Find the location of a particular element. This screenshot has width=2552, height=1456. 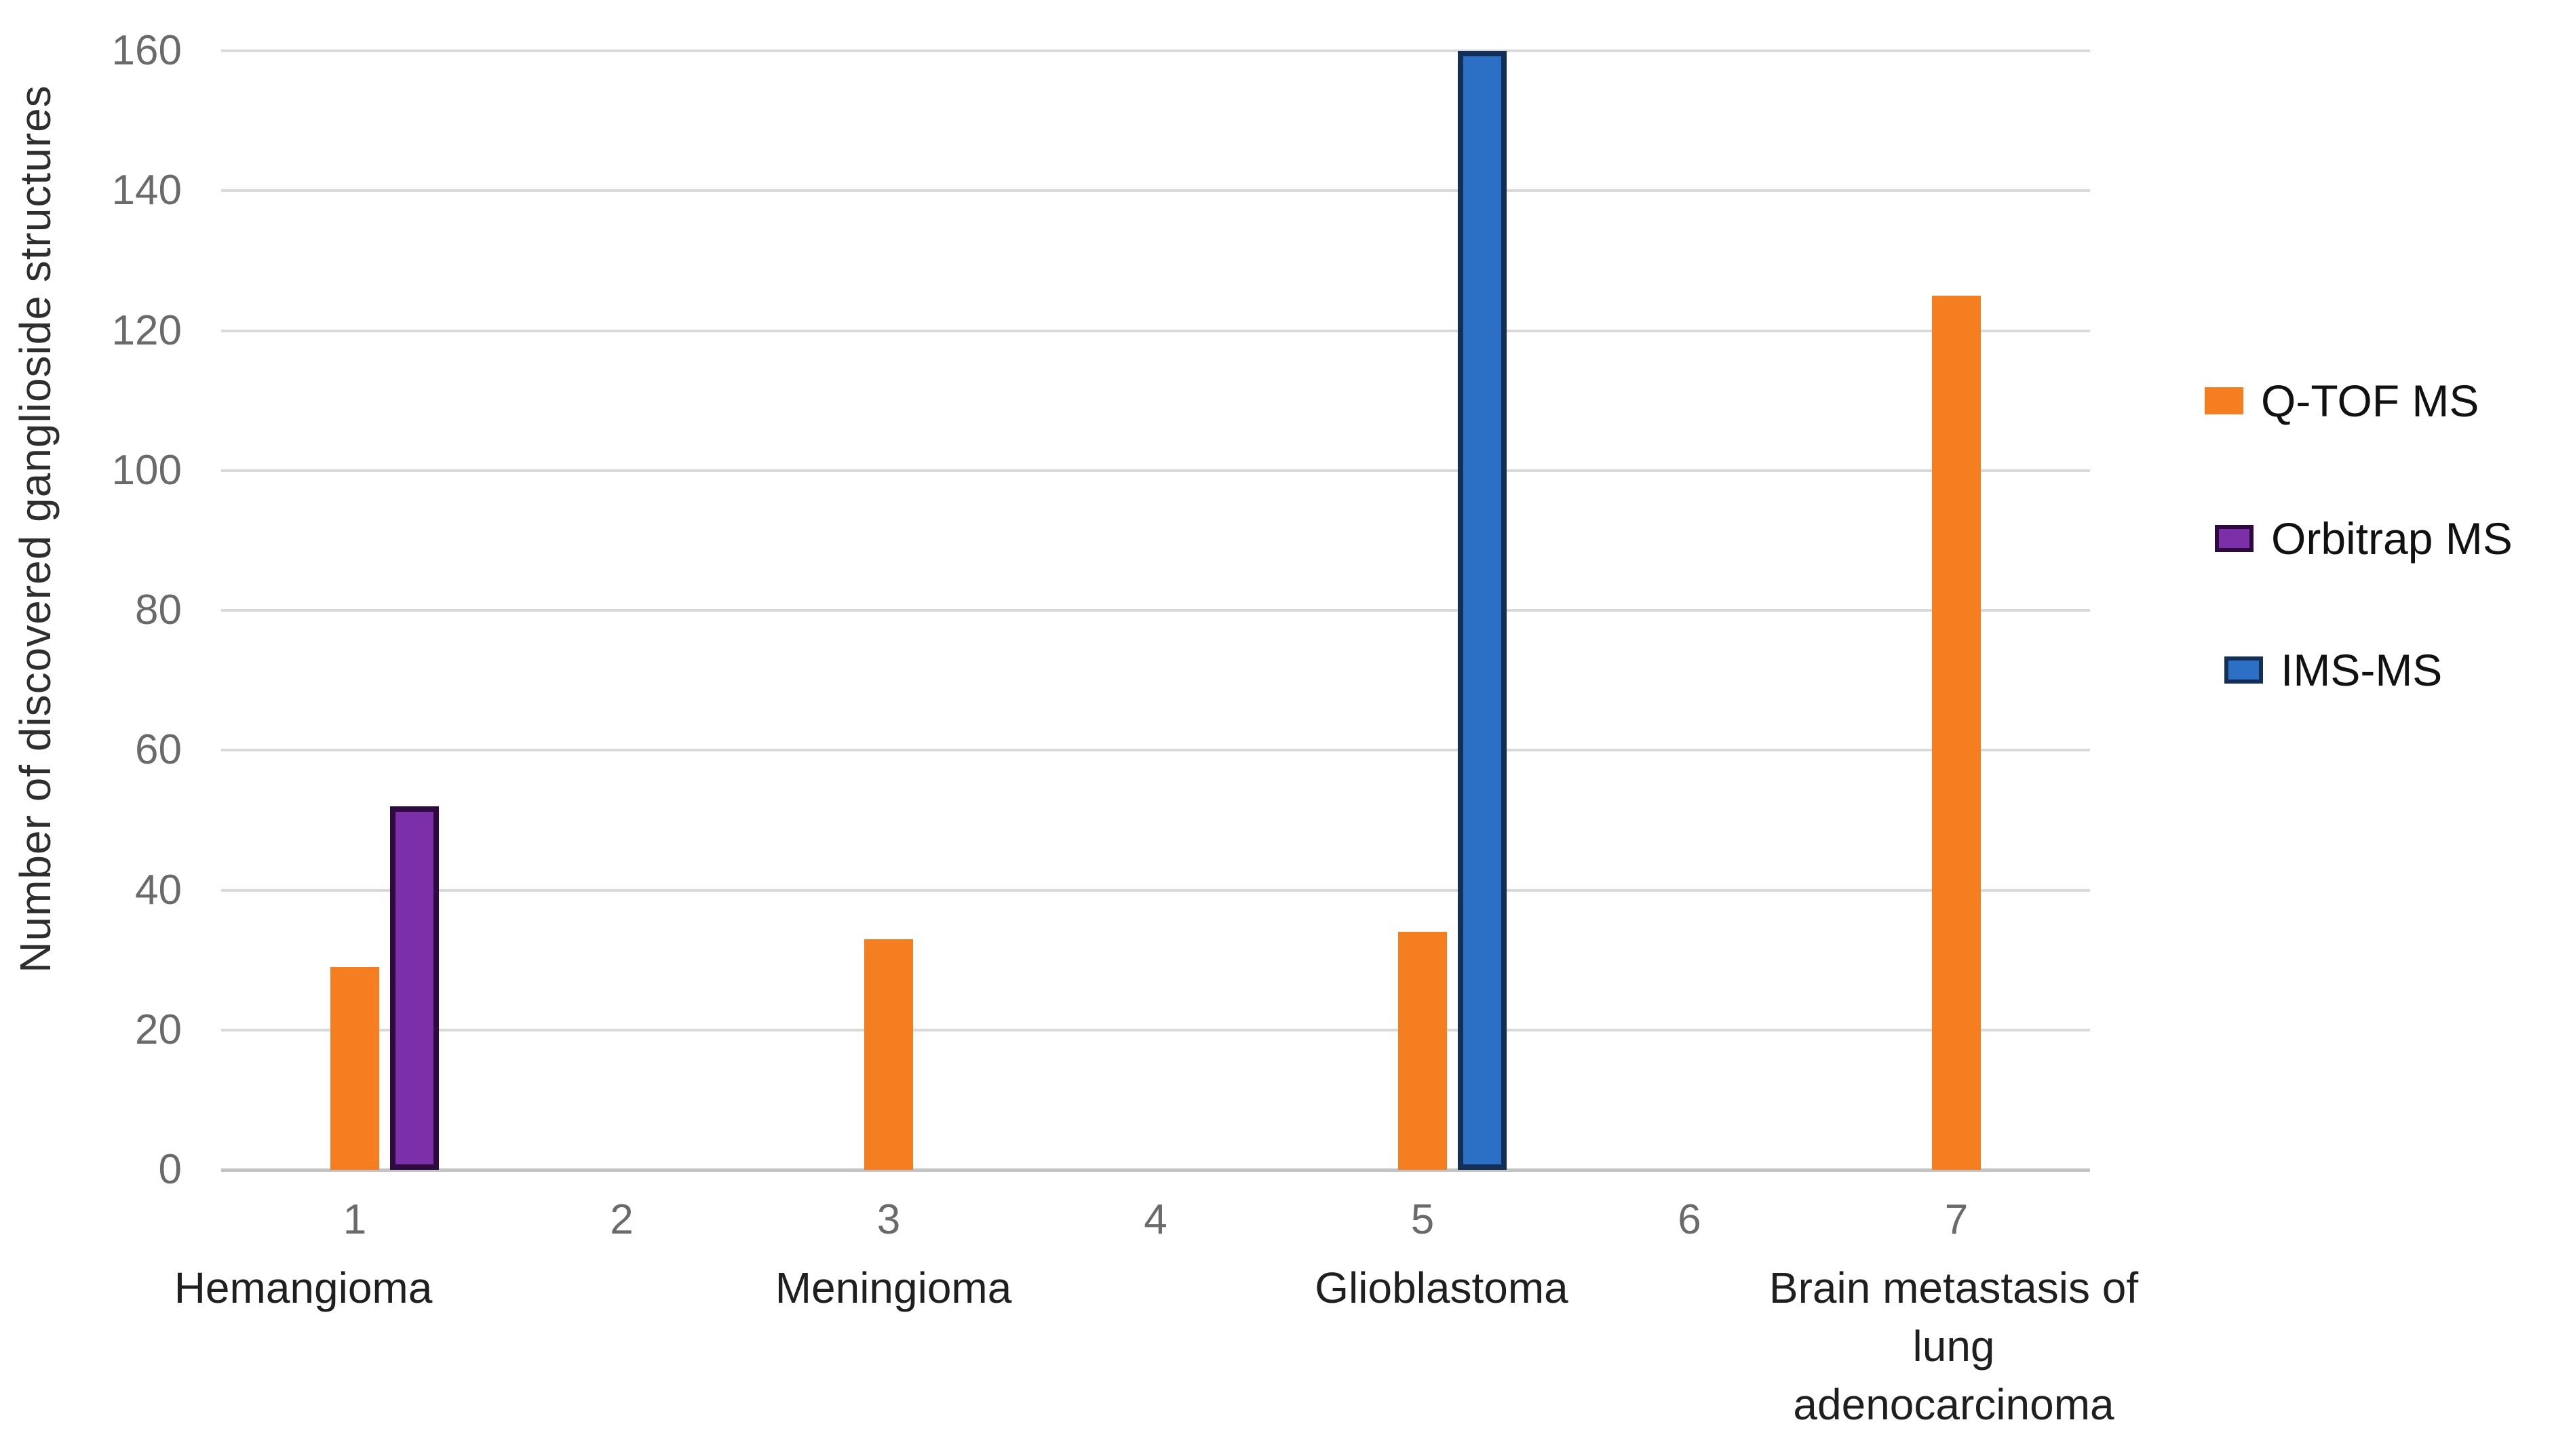

y-tick-label-20: 20 is located at coordinates (158, 1029).